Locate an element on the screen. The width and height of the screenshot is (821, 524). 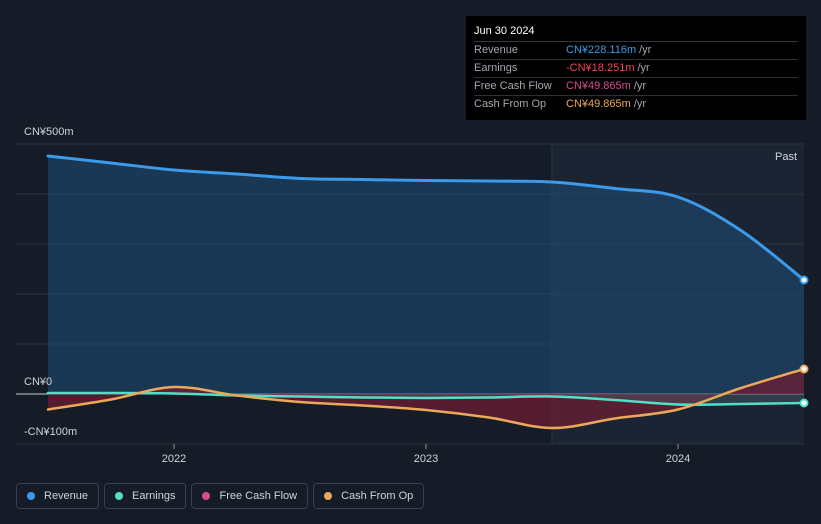
tooltip-label: Cash From Op is located at coordinates (510, 104).